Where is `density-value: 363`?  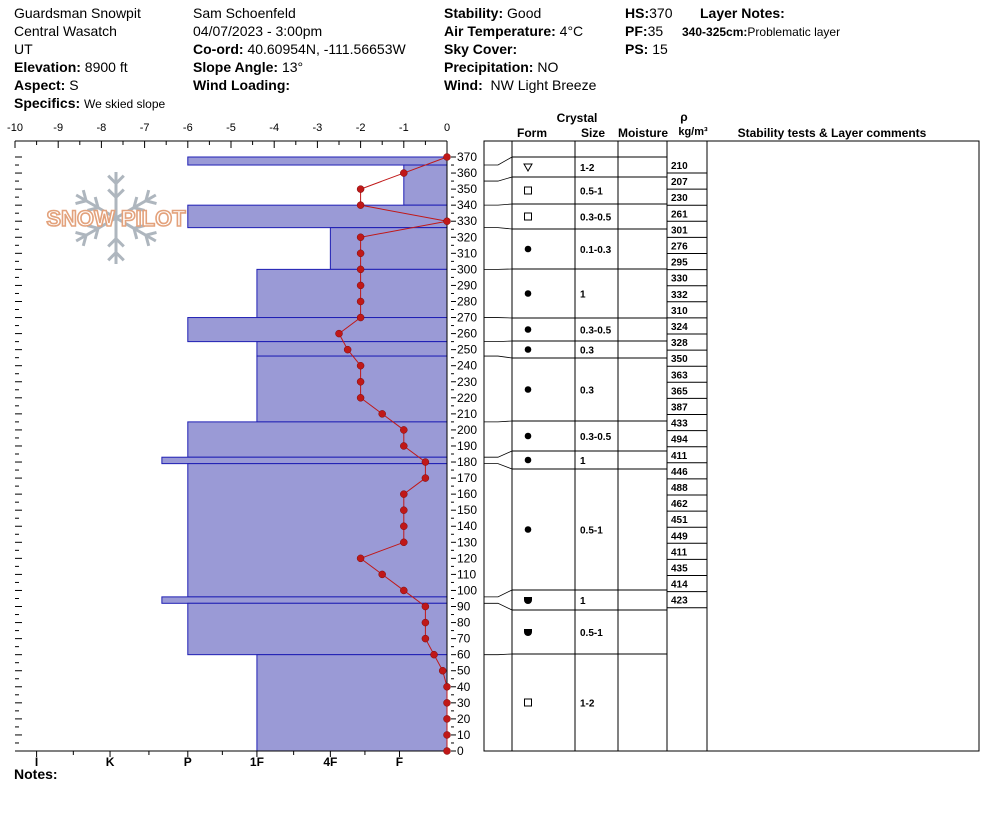 density-value: 363 is located at coordinates (679, 375).